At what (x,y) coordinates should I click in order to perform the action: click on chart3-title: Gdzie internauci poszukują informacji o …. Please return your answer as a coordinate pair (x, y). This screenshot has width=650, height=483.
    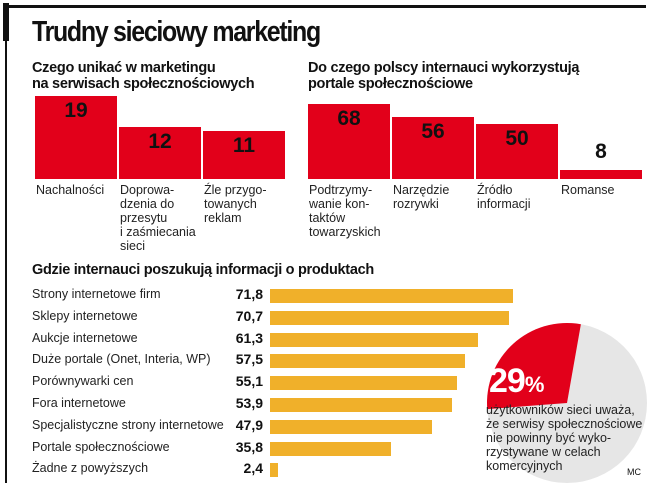
    Looking at the image, I should click on (203, 270).